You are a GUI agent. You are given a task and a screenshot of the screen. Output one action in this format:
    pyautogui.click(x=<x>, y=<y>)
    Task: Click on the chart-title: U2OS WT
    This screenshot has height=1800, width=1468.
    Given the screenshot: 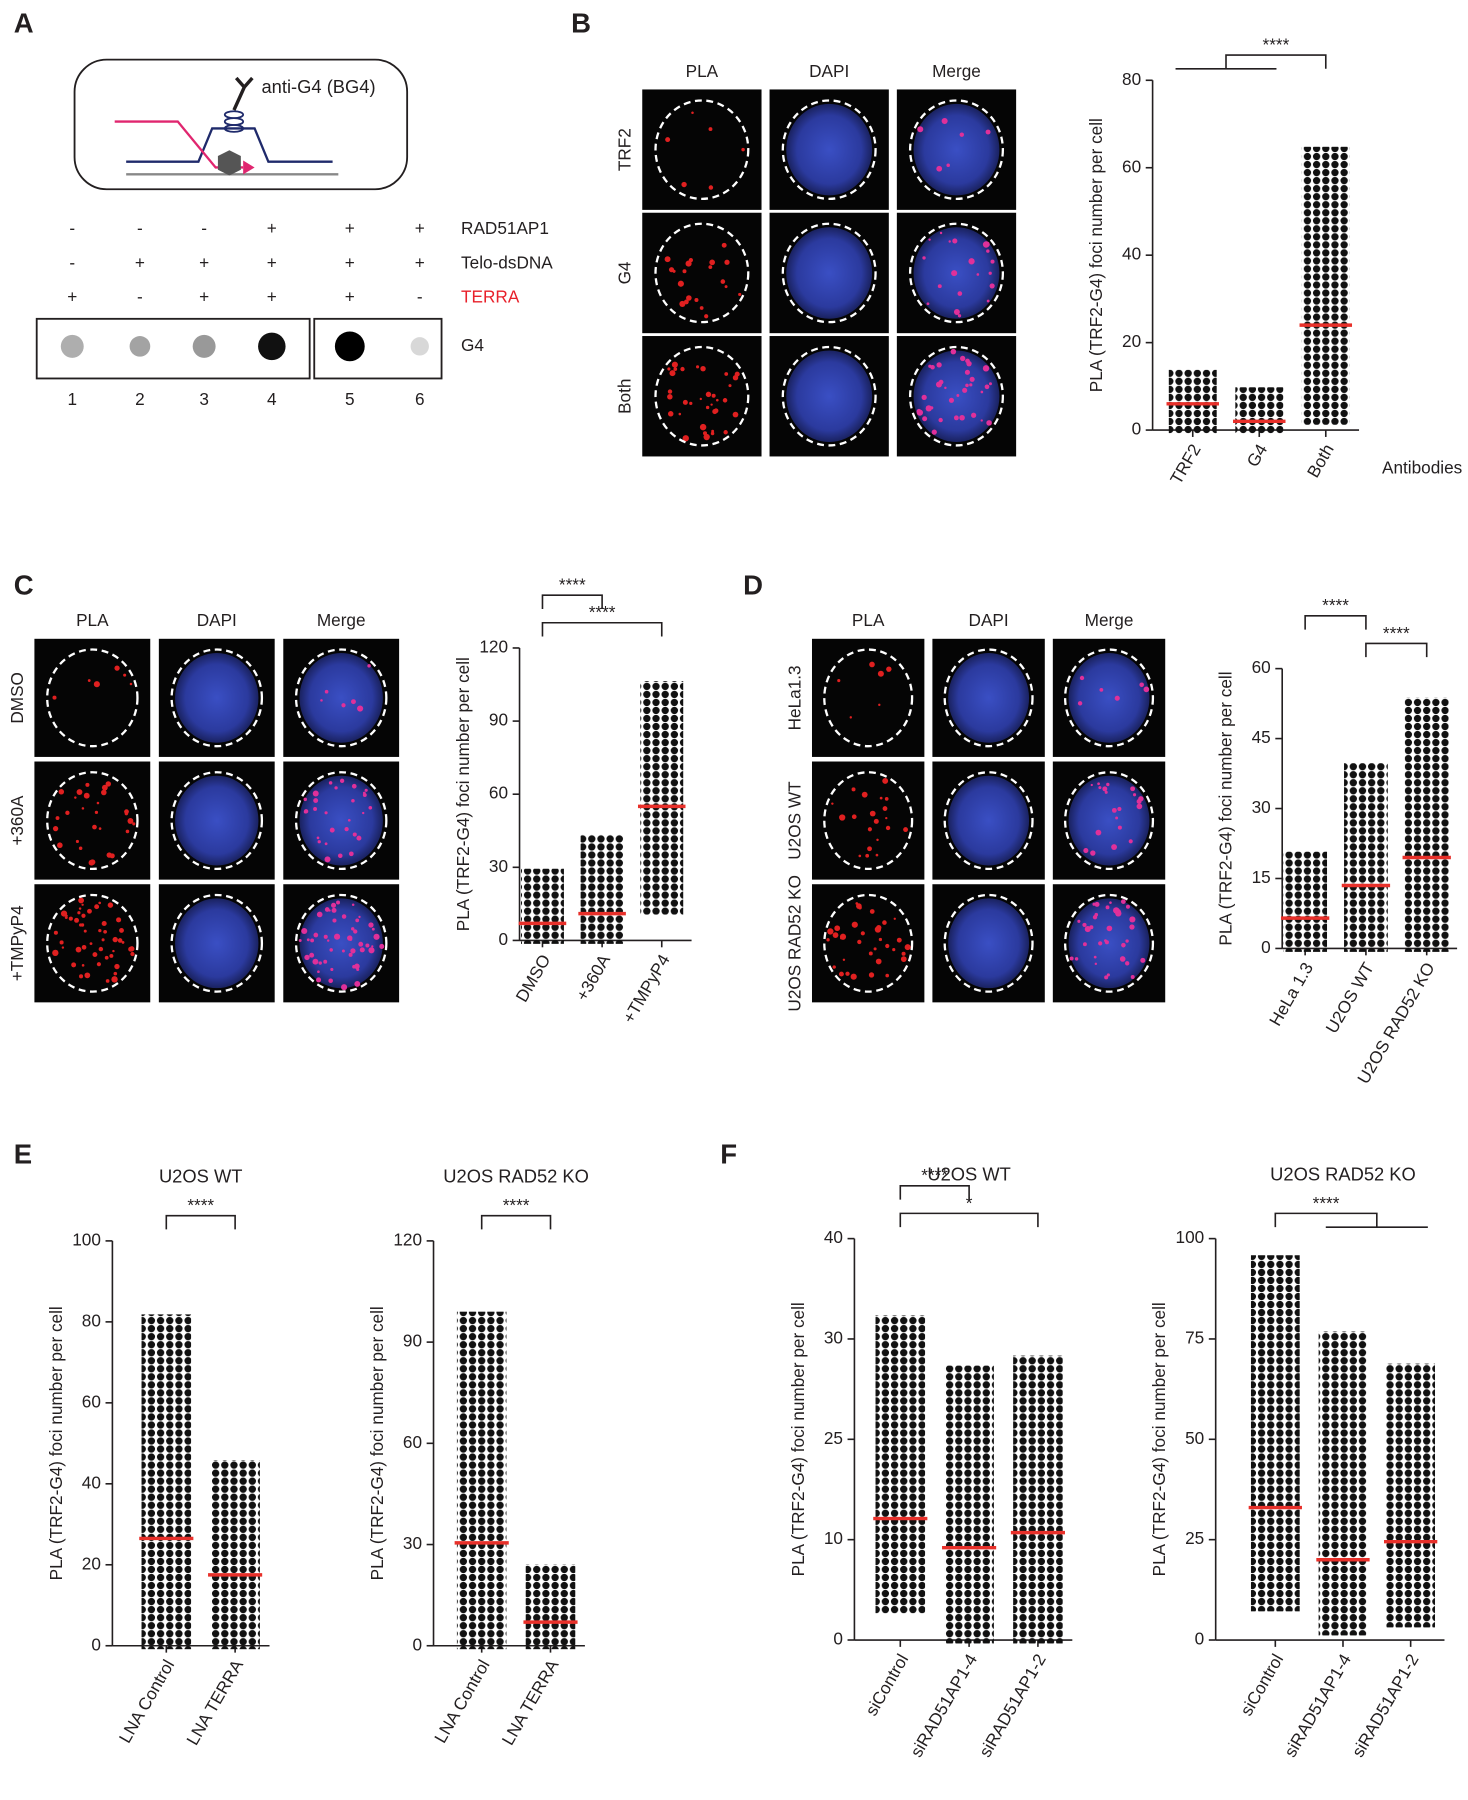 What is the action you would take?
    pyautogui.click(x=201, y=1176)
    